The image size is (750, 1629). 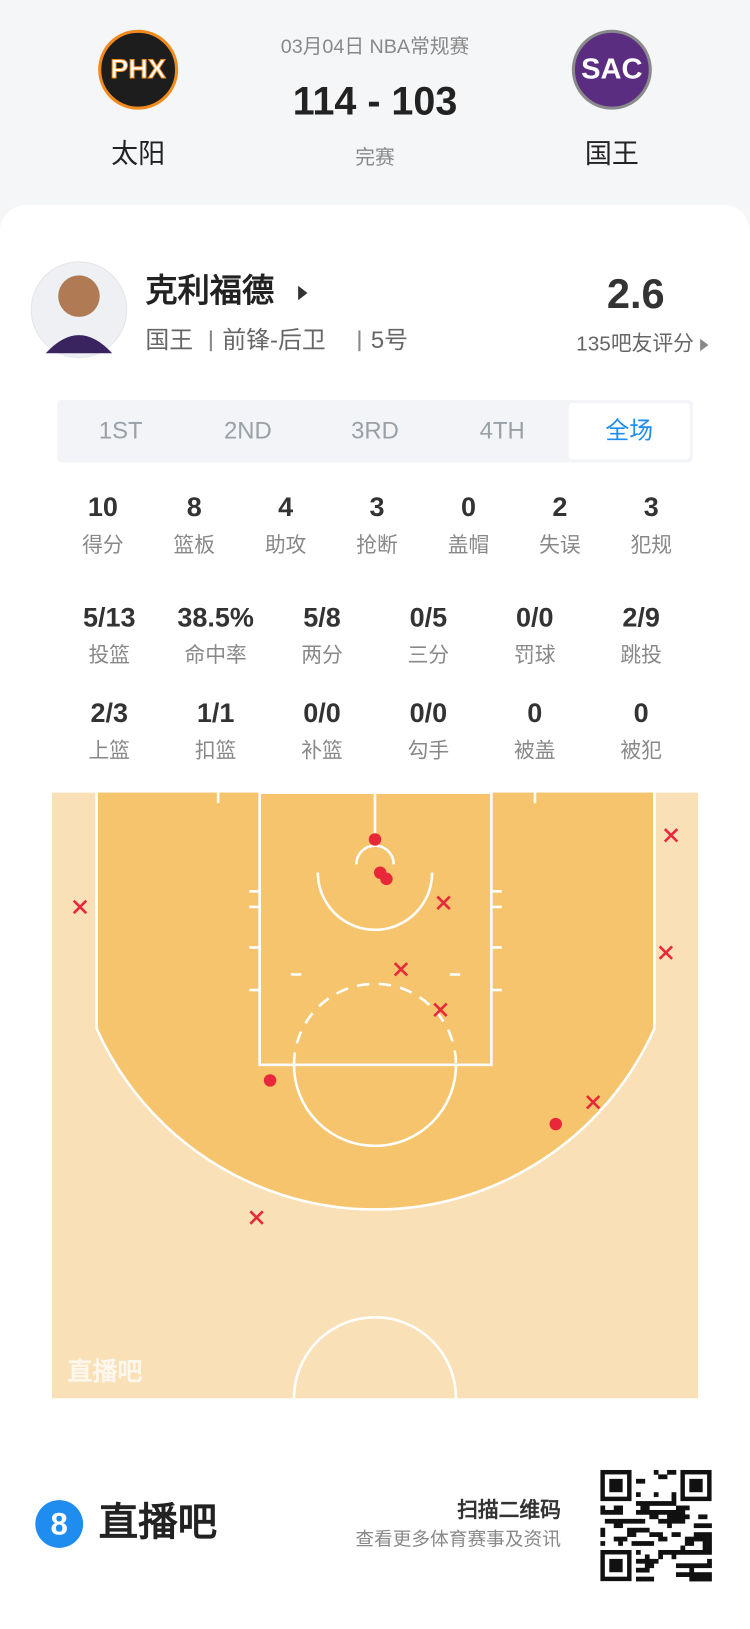 I want to click on watermark: 直播吧, so click(x=105, y=1372).